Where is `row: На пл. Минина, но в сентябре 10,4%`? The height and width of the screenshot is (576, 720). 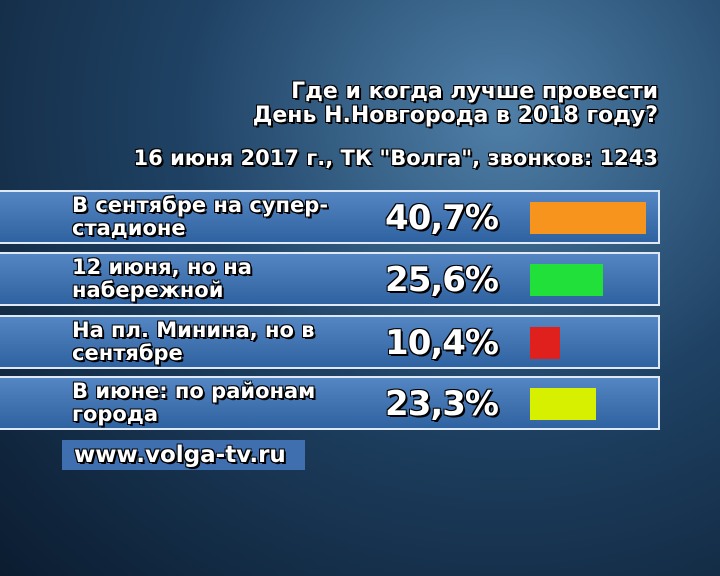 row: На пл. Минина, но в сентябре 10,4% is located at coordinates (330, 342).